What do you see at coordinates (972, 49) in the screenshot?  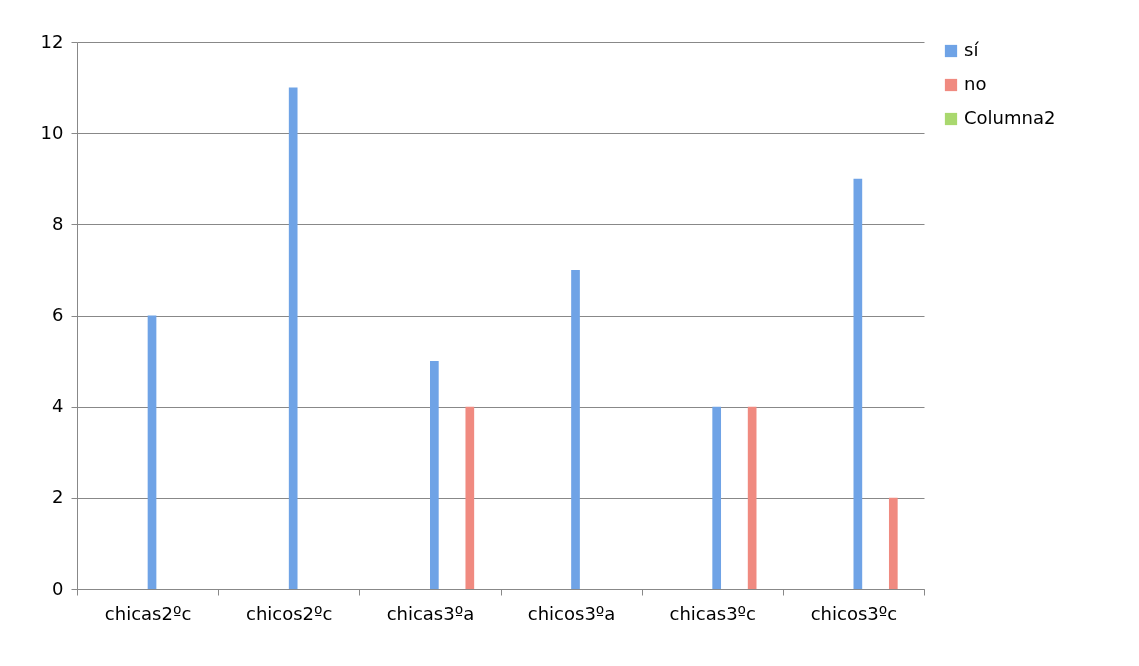 I see `legend-label: sí` at bounding box center [972, 49].